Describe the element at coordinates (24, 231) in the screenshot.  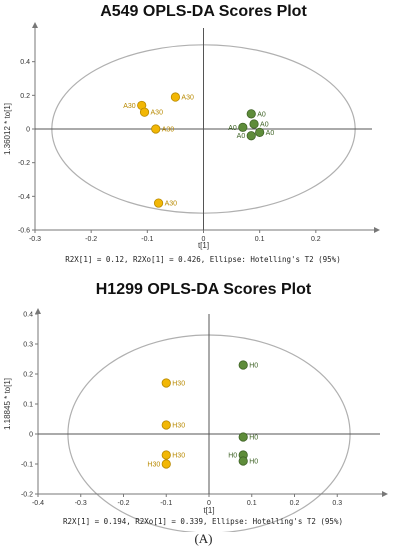
I see `y-tick-label: -0.6` at that location.